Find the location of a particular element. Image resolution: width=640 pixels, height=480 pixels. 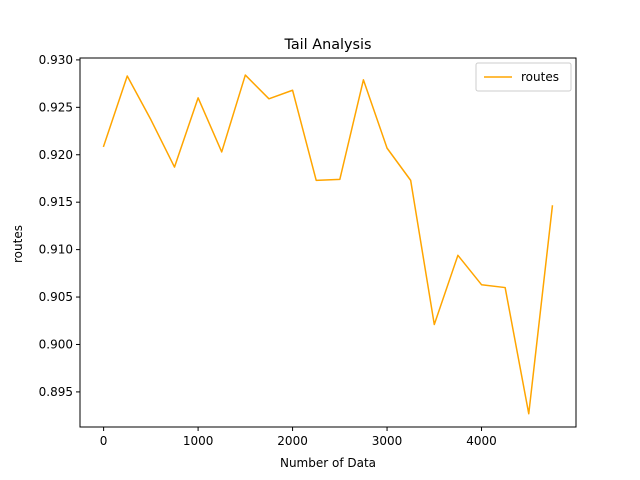

legend-entry: routes is located at coordinates (540, 77).